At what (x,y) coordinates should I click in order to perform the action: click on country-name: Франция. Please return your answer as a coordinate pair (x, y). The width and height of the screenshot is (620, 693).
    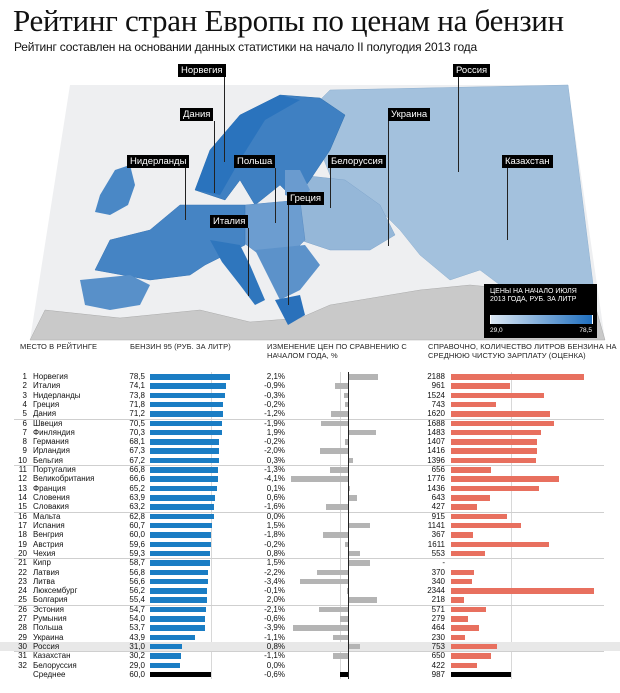
    Looking at the image, I should click on (49, 488).